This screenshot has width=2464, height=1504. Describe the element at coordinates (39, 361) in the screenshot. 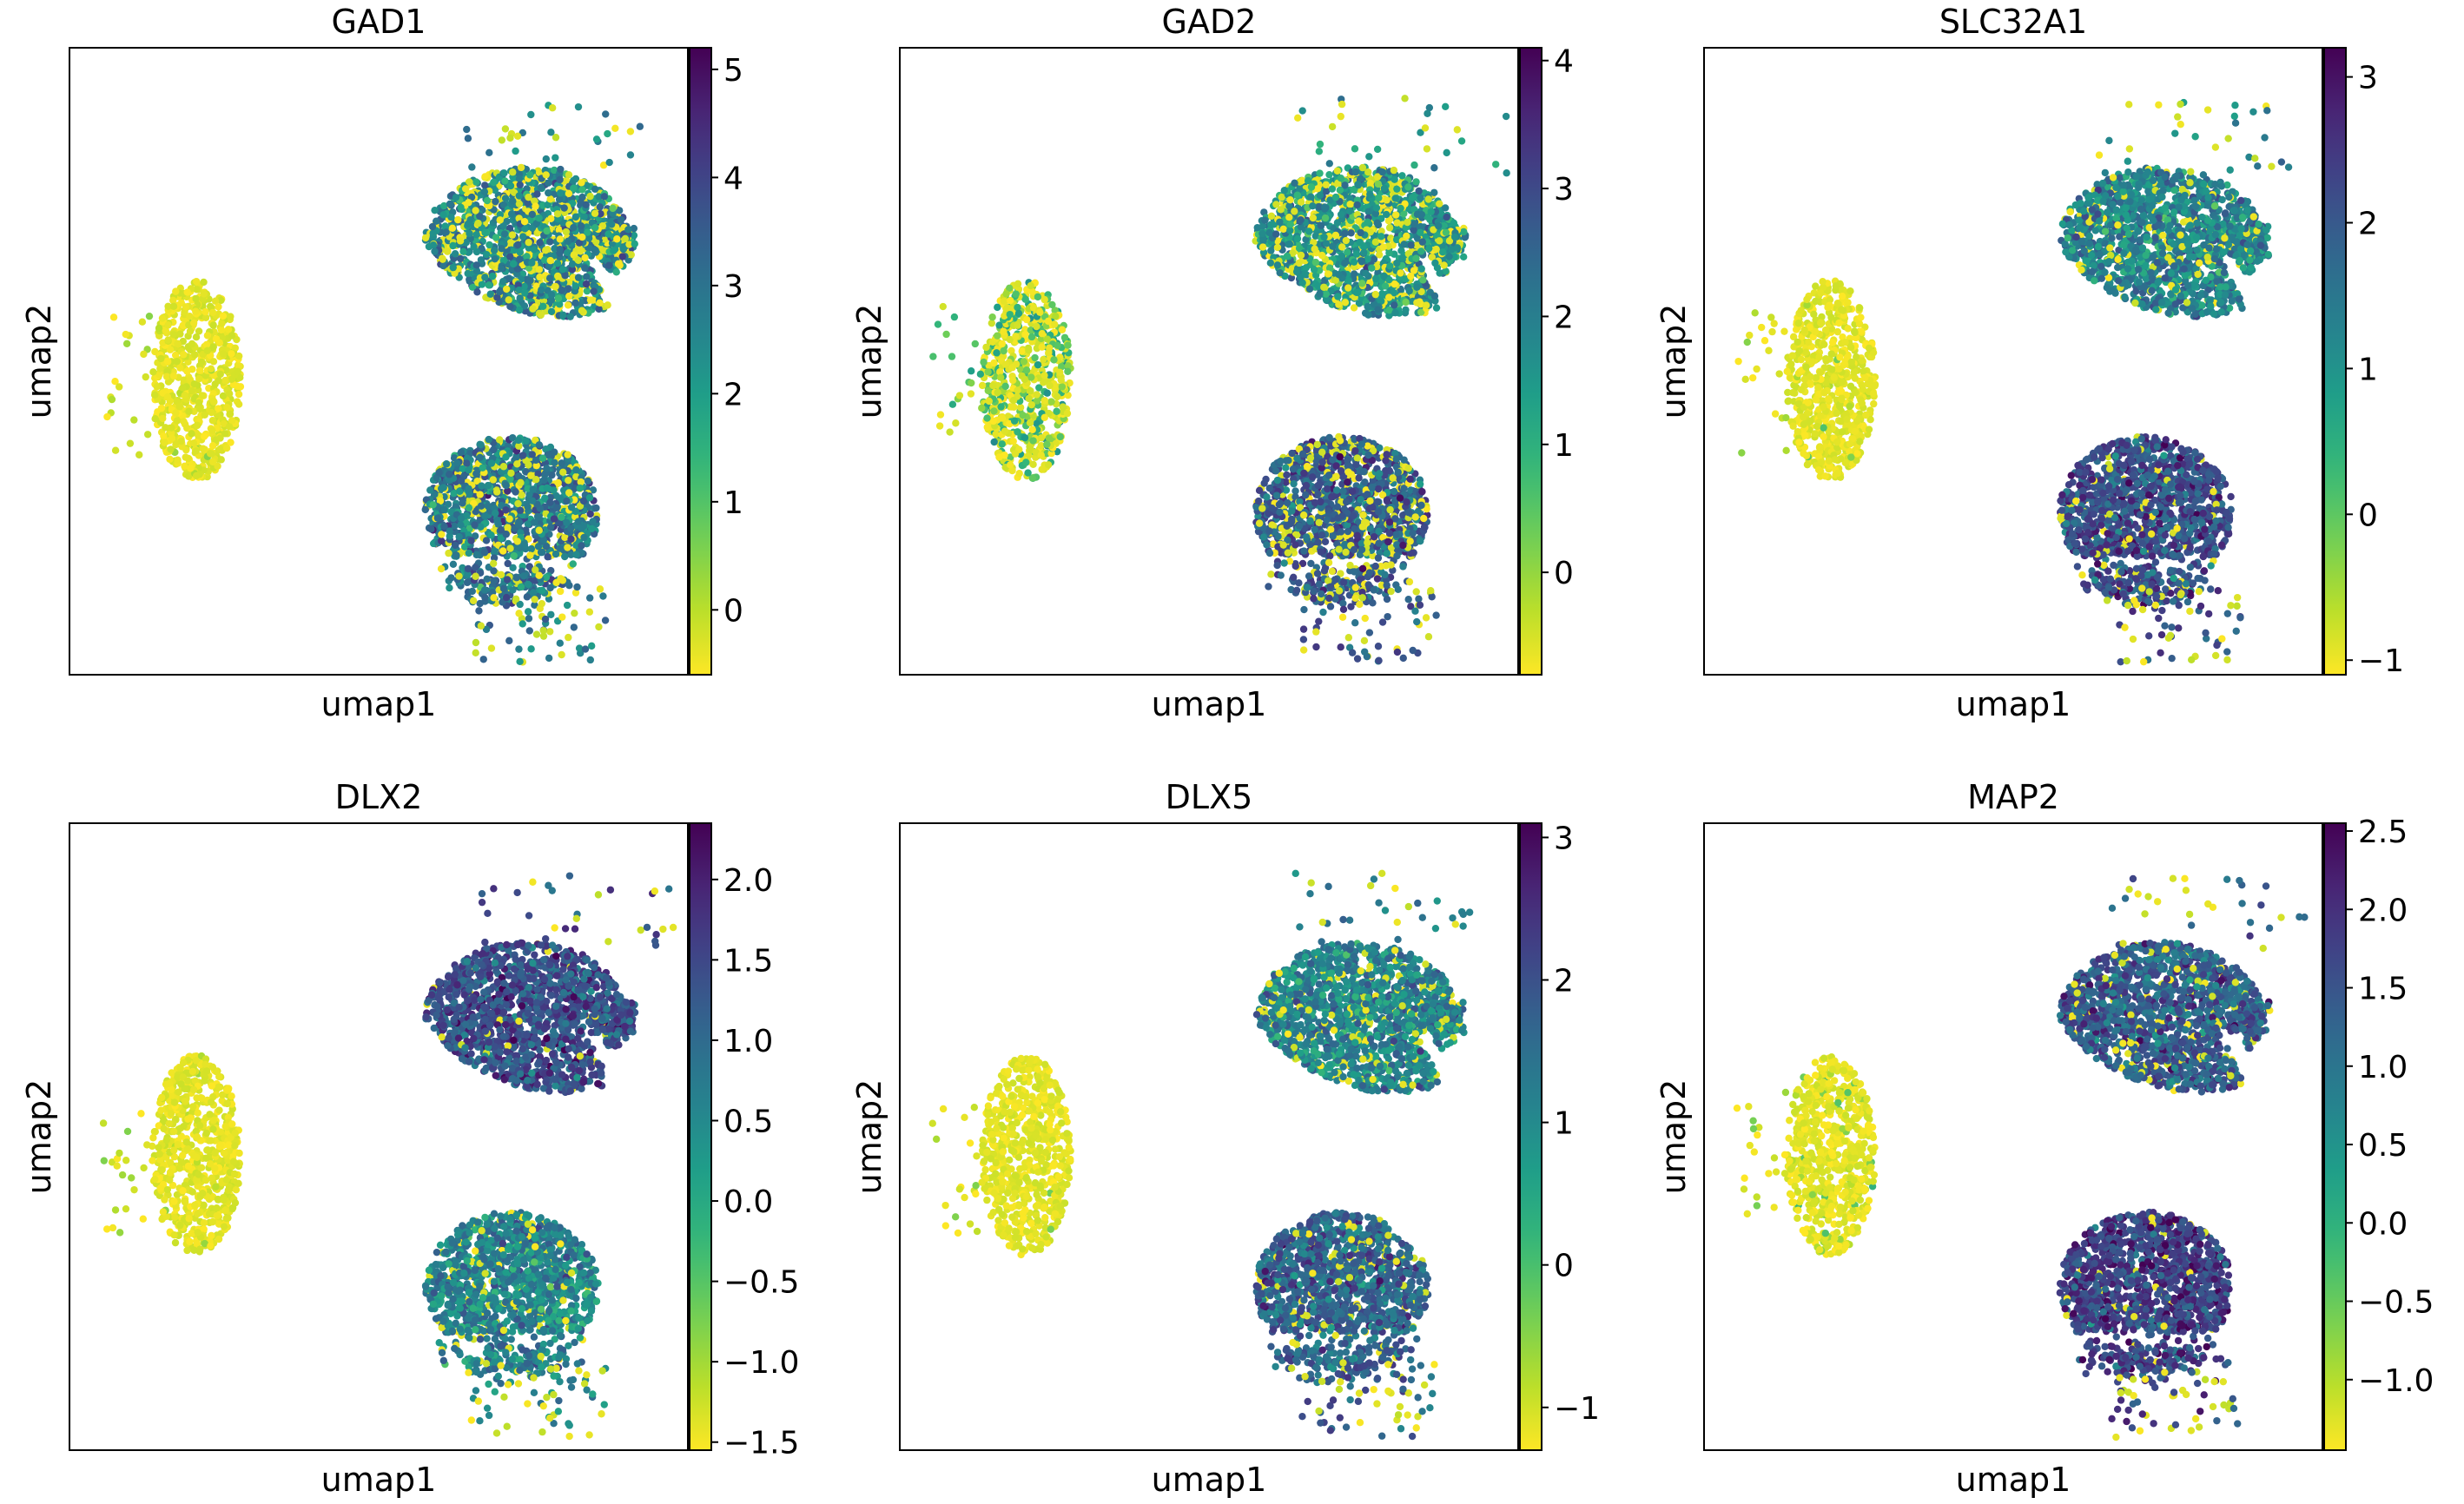

I see `y-axis-label: umap2` at that location.